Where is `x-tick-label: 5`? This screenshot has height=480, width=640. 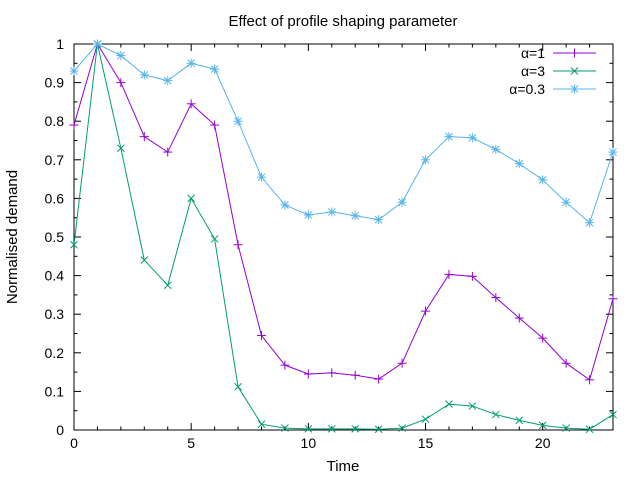 x-tick-label: 5 is located at coordinates (191, 443).